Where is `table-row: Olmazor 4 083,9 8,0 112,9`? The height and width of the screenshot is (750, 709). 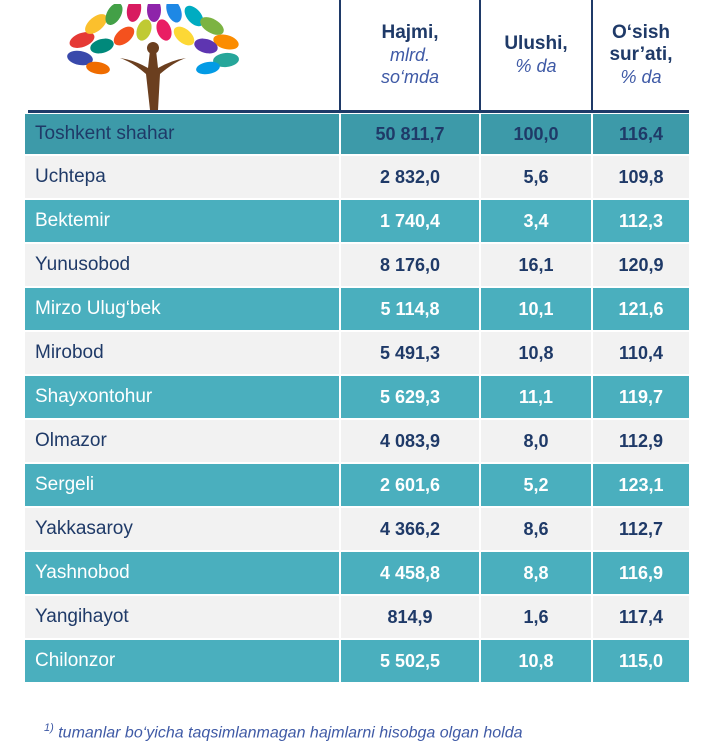
table-row: Olmazor 4 083,9 8,0 112,9 is located at coordinates (357, 441).